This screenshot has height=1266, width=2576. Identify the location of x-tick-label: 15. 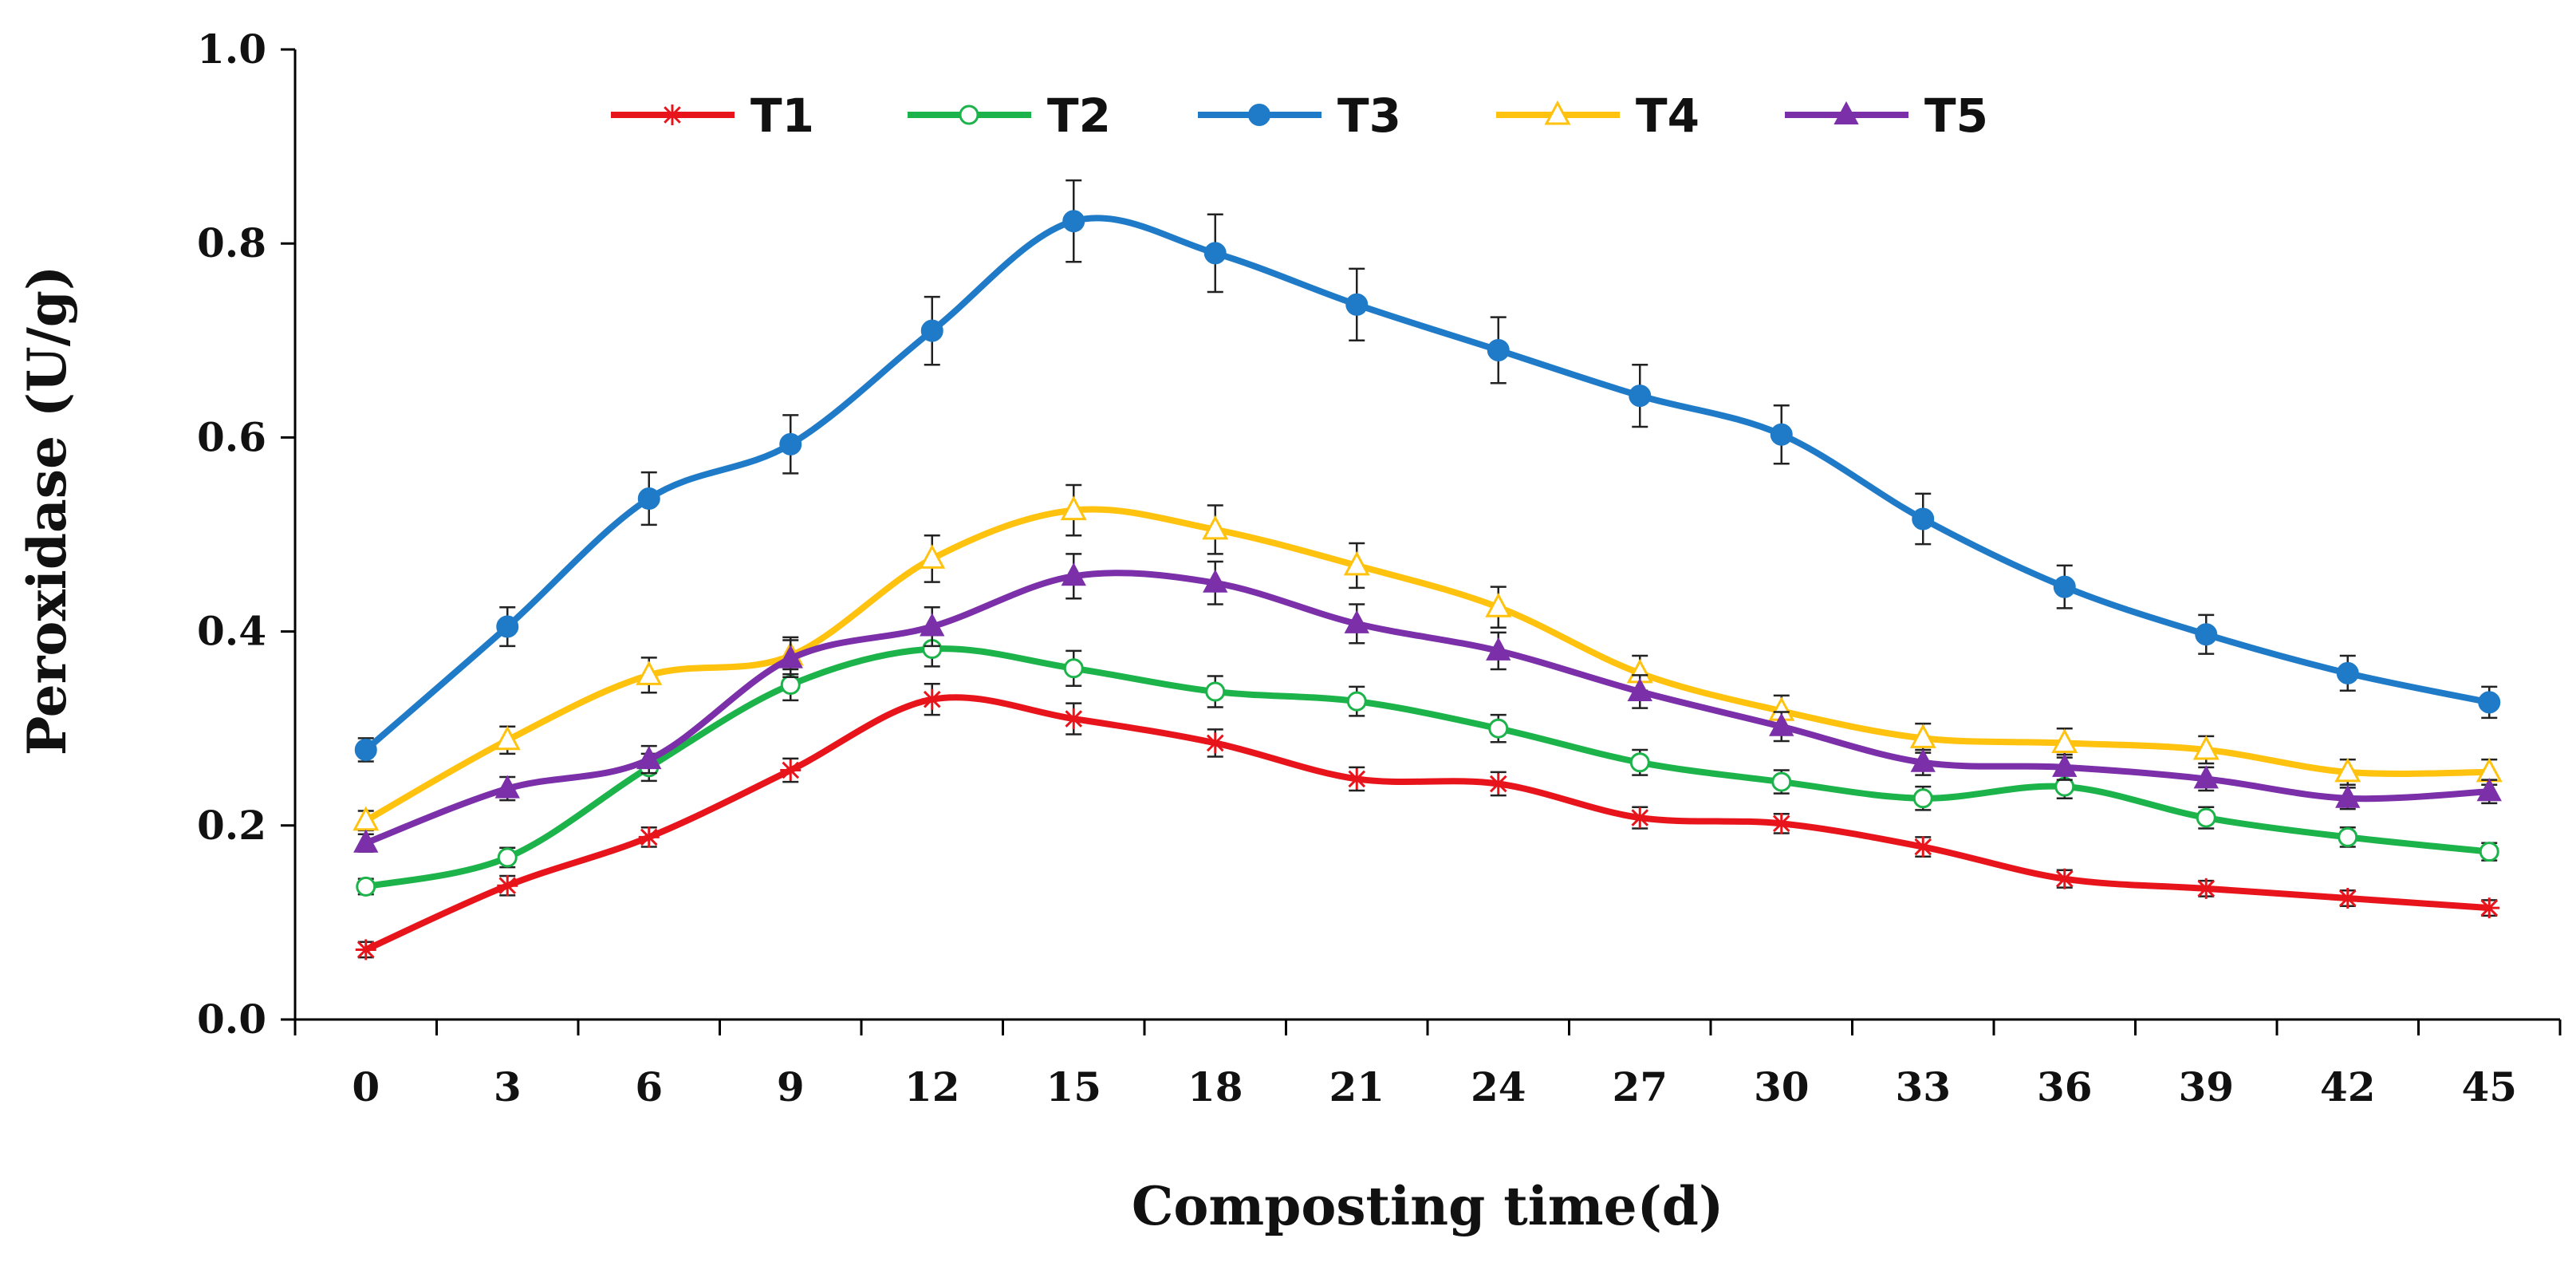
(1073, 1086).